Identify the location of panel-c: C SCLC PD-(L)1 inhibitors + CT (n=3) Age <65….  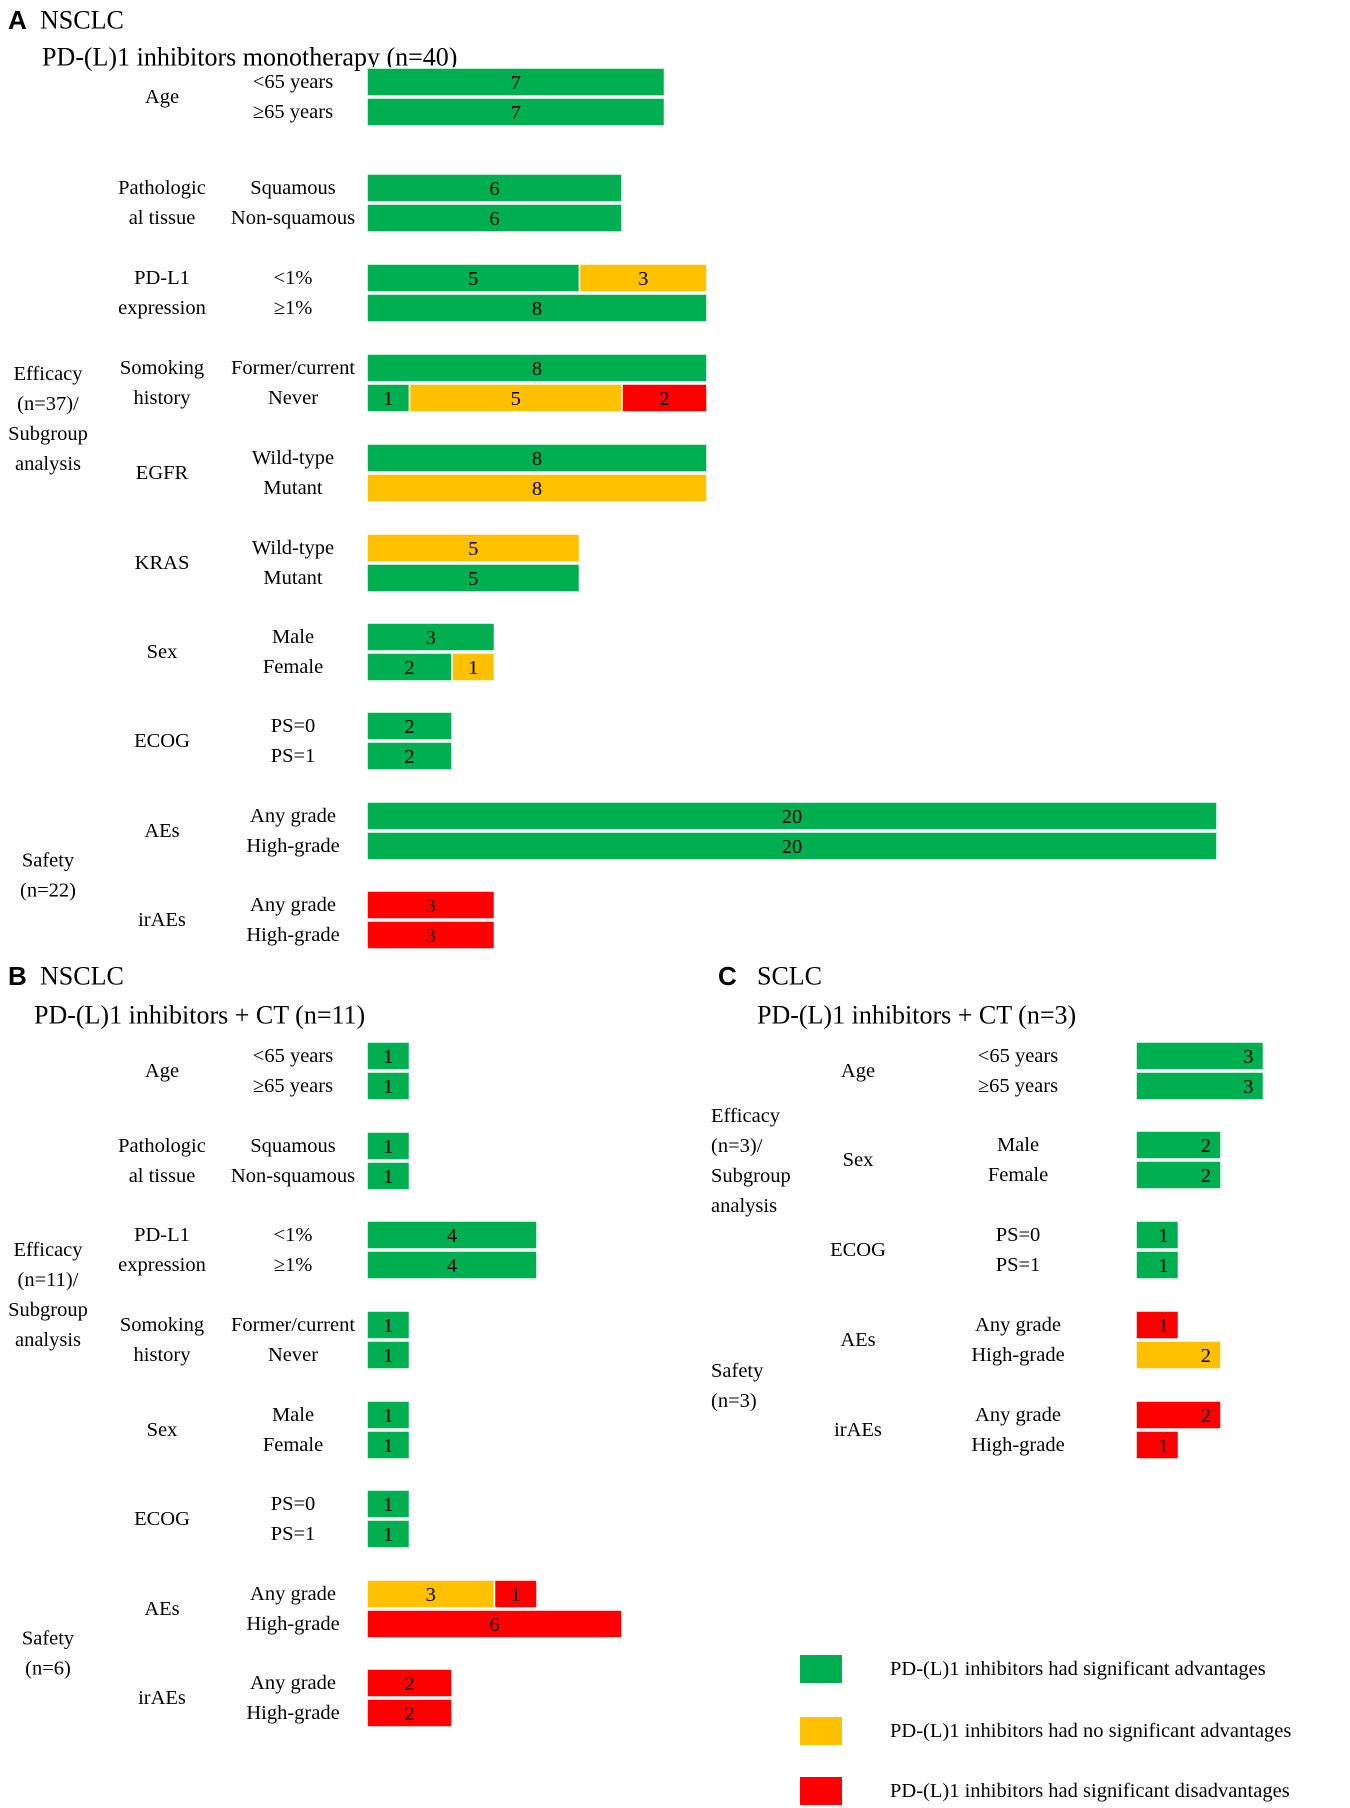
(988, 1210).